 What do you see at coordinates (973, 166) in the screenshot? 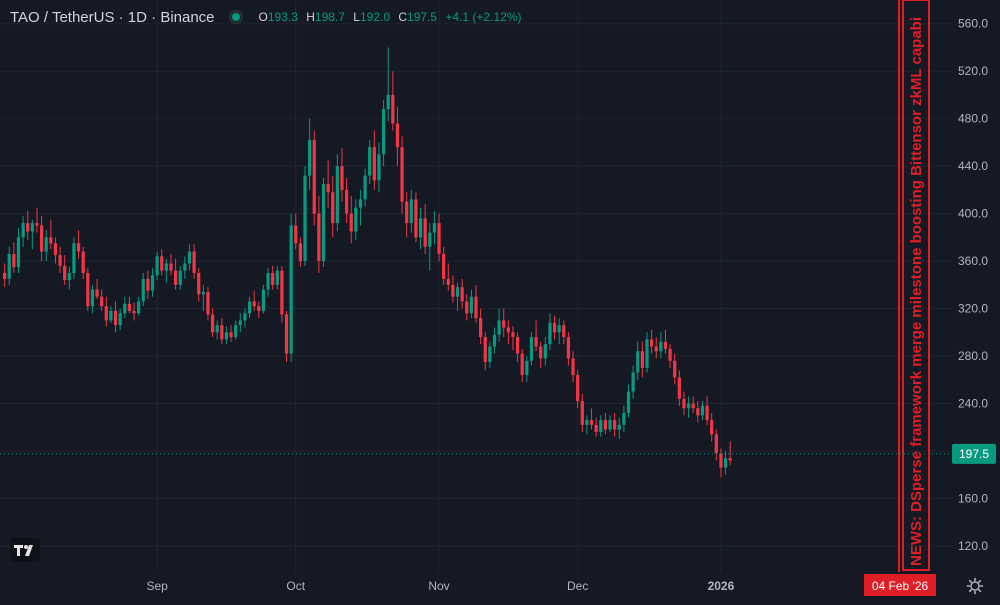
I see `y-tick-label: 440.0` at bounding box center [973, 166].